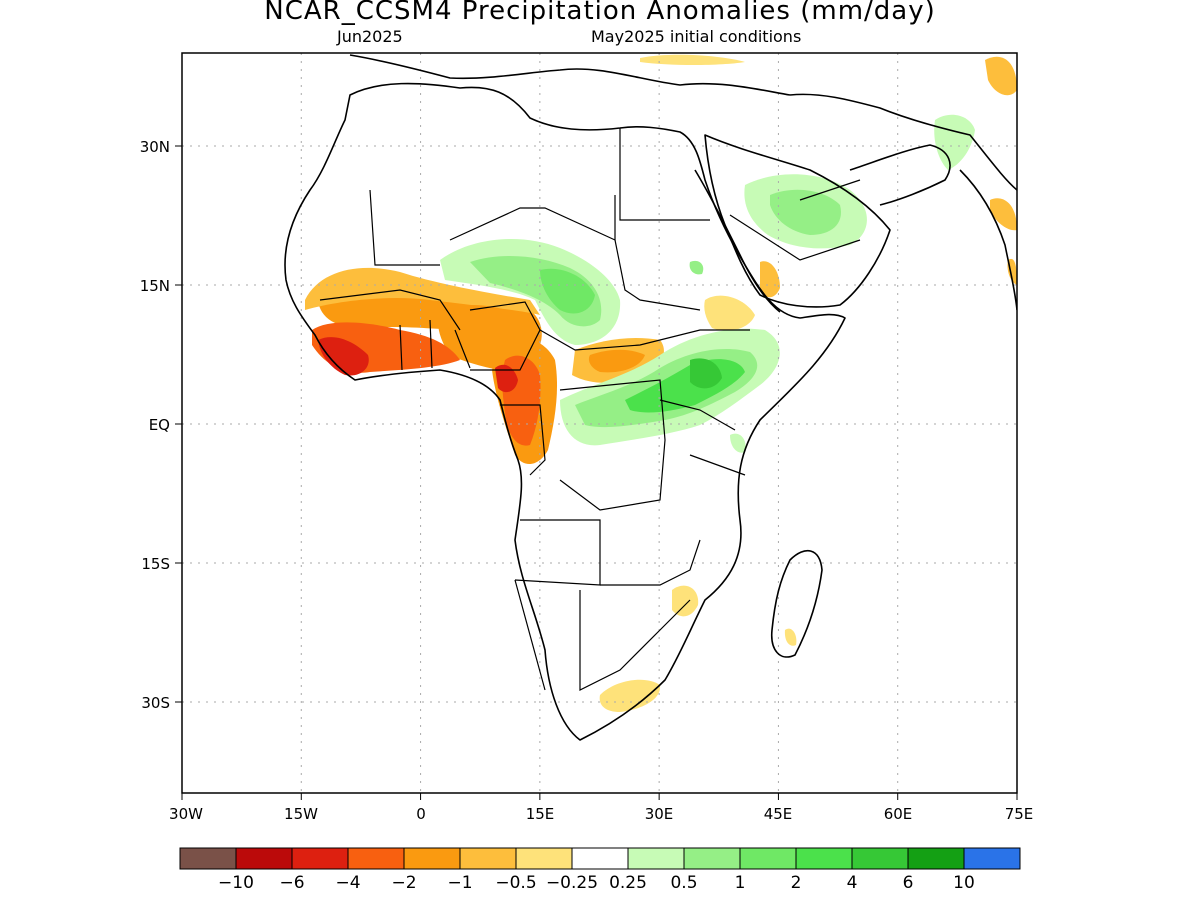 Image resolution: width=1200 pixels, height=900 pixels. I want to click on border-egypt, so click(664, 174).